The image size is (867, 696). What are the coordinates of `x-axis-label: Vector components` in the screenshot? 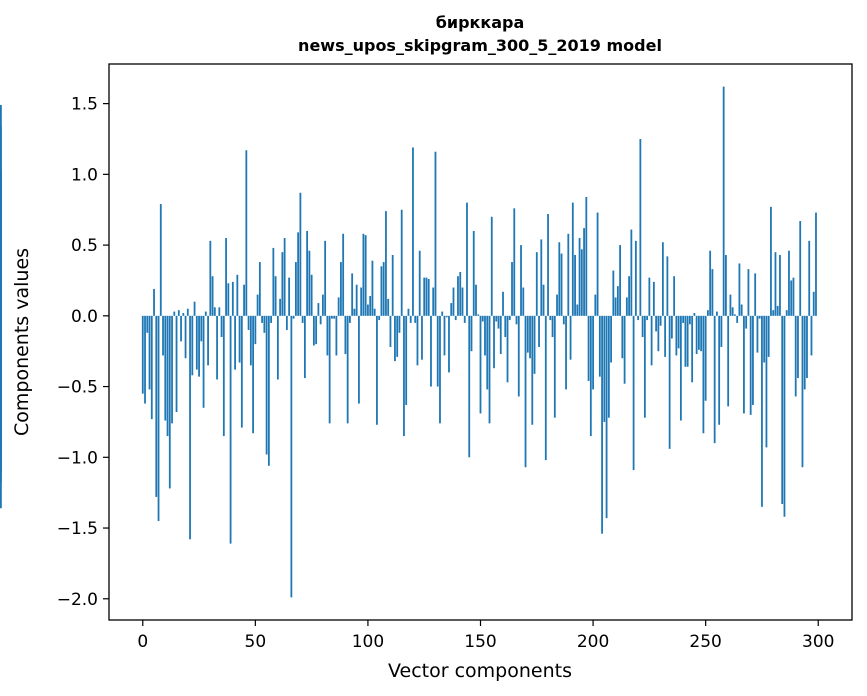 It's located at (480, 671).